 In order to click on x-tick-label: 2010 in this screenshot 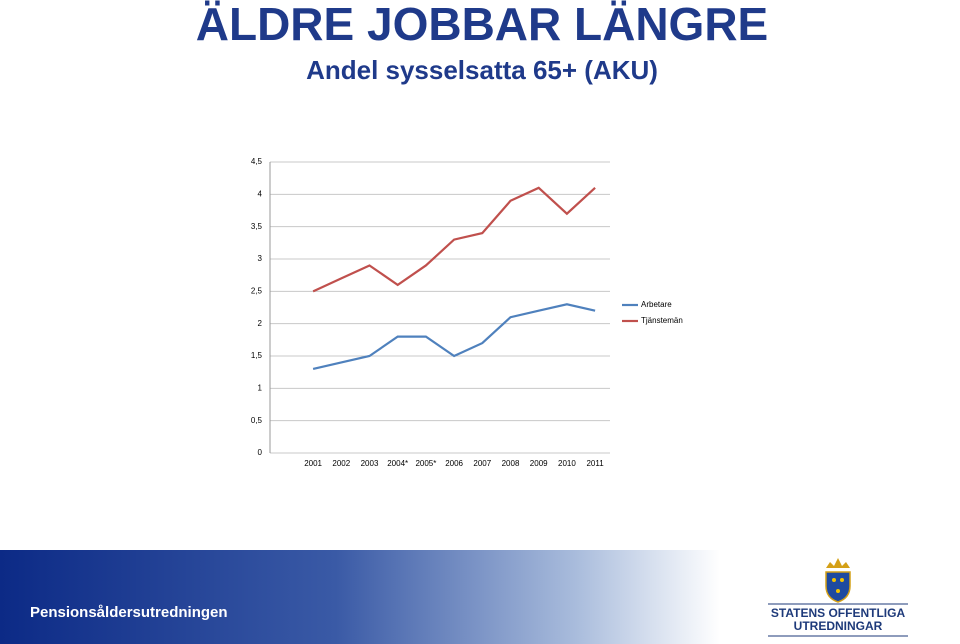, I will do `click(567, 463)`.